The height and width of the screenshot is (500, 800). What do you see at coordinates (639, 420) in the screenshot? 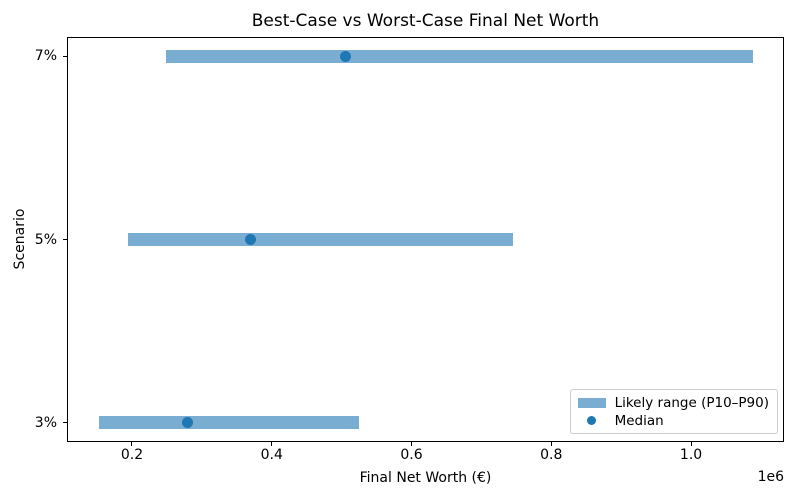
I see `legend-entry-label: Median` at bounding box center [639, 420].